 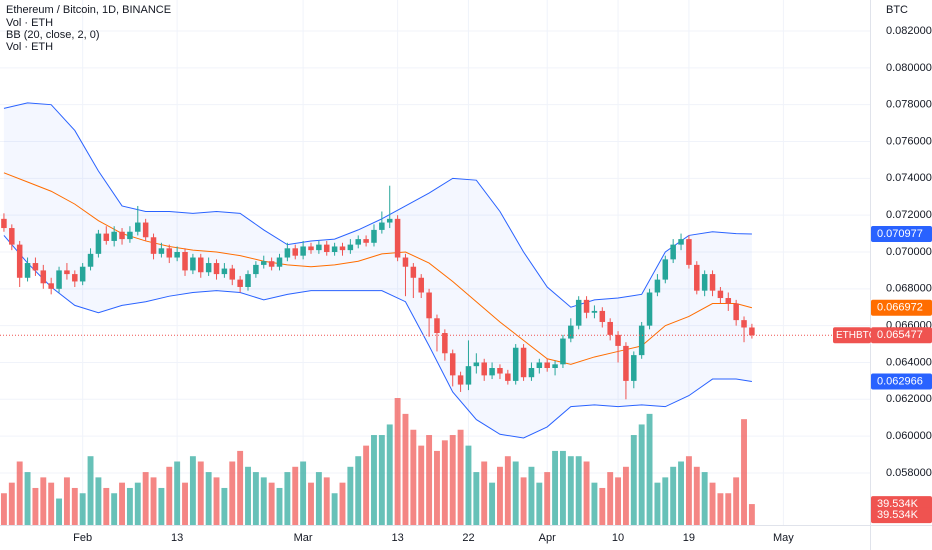 I want to click on y-tick-label: 0.060000, so click(x=909, y=436).